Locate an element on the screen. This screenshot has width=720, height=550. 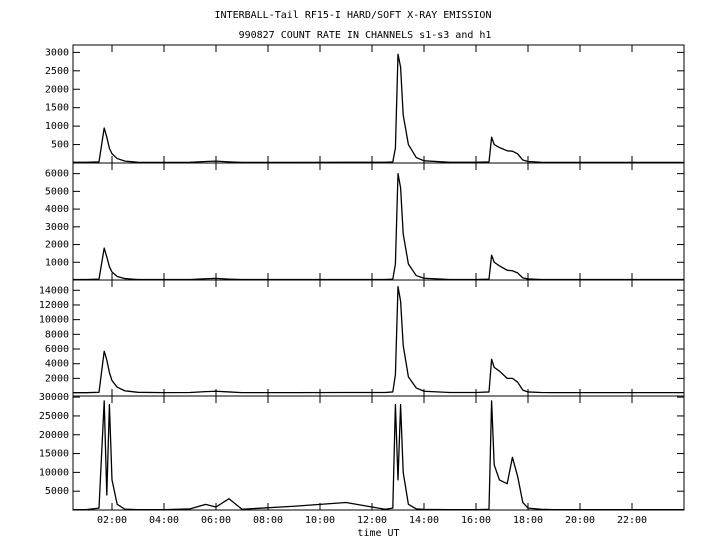
x-tick-label: 02:00 is located at coordinates (112, 520).